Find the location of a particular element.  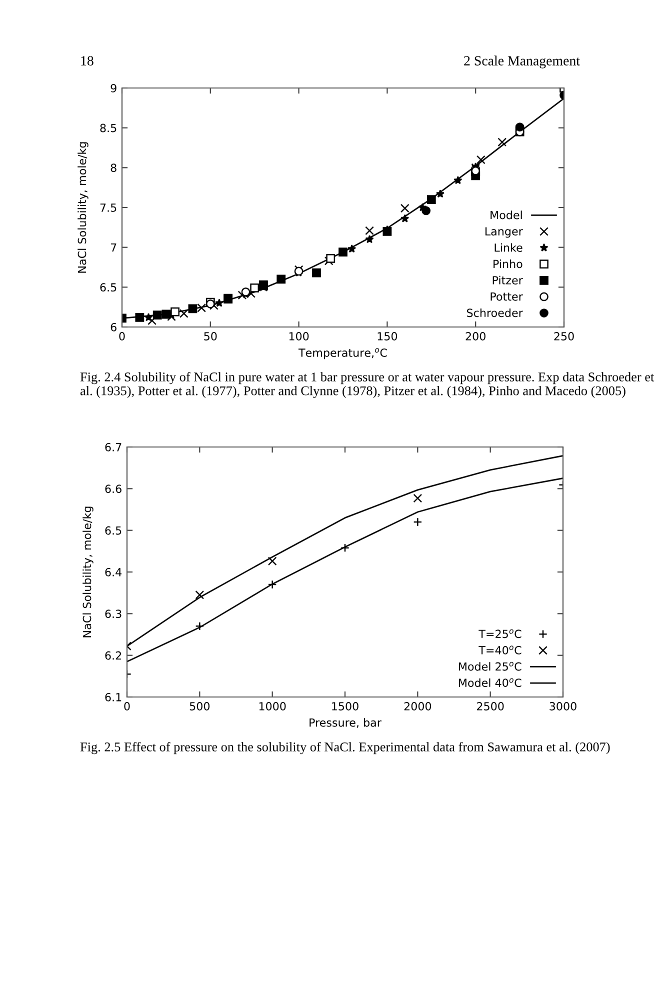

legend-label: Model 40$^{o}$C is located at coordinates (490, 683).